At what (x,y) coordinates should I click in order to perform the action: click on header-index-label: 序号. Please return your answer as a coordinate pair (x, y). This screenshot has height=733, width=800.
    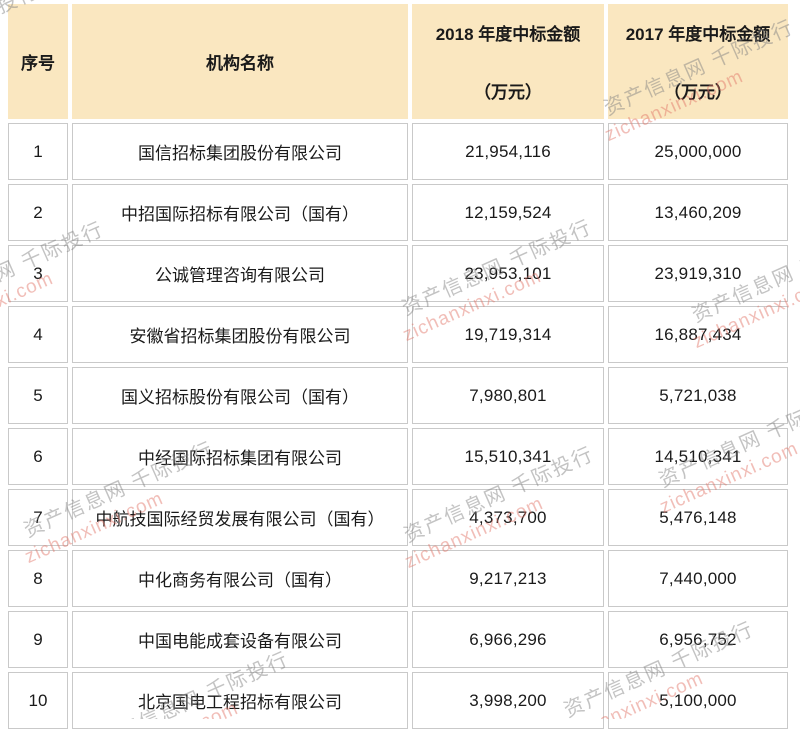
    Looking at the image, I should click on (38, 63).